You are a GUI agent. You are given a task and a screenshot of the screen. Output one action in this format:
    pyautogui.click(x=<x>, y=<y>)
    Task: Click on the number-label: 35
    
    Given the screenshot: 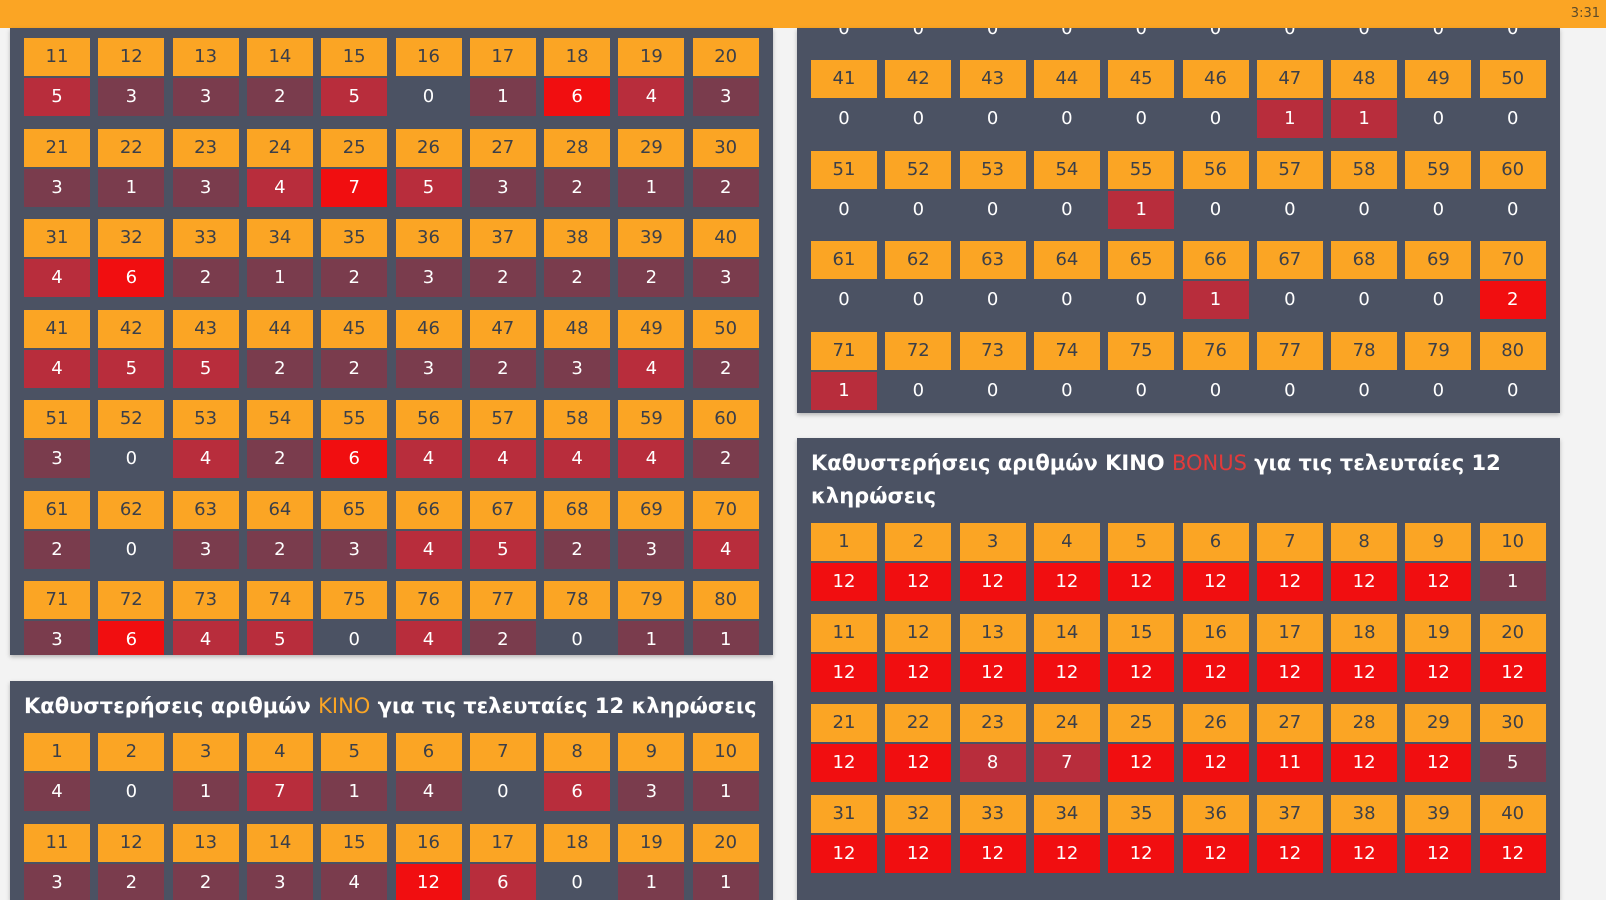 What is the action you would take?
    pyautogui.click(x=354, y=238)
    